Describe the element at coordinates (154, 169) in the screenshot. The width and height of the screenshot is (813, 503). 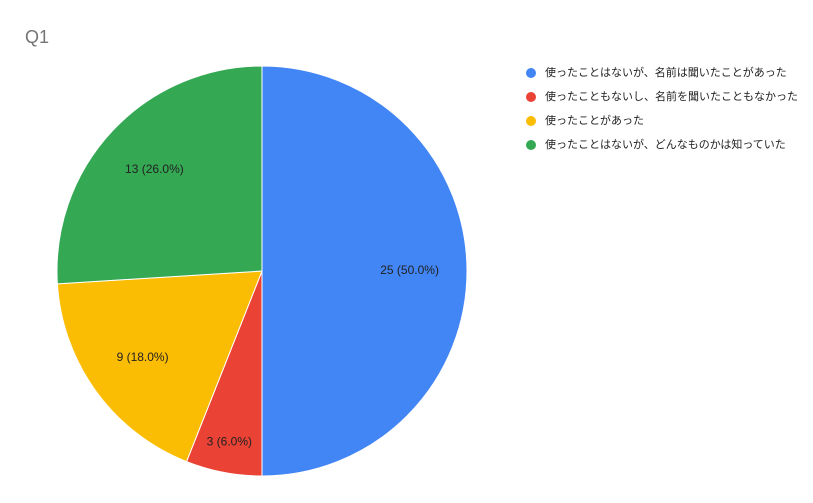
I see `slice-label: 13 (26.0%)` at that location.